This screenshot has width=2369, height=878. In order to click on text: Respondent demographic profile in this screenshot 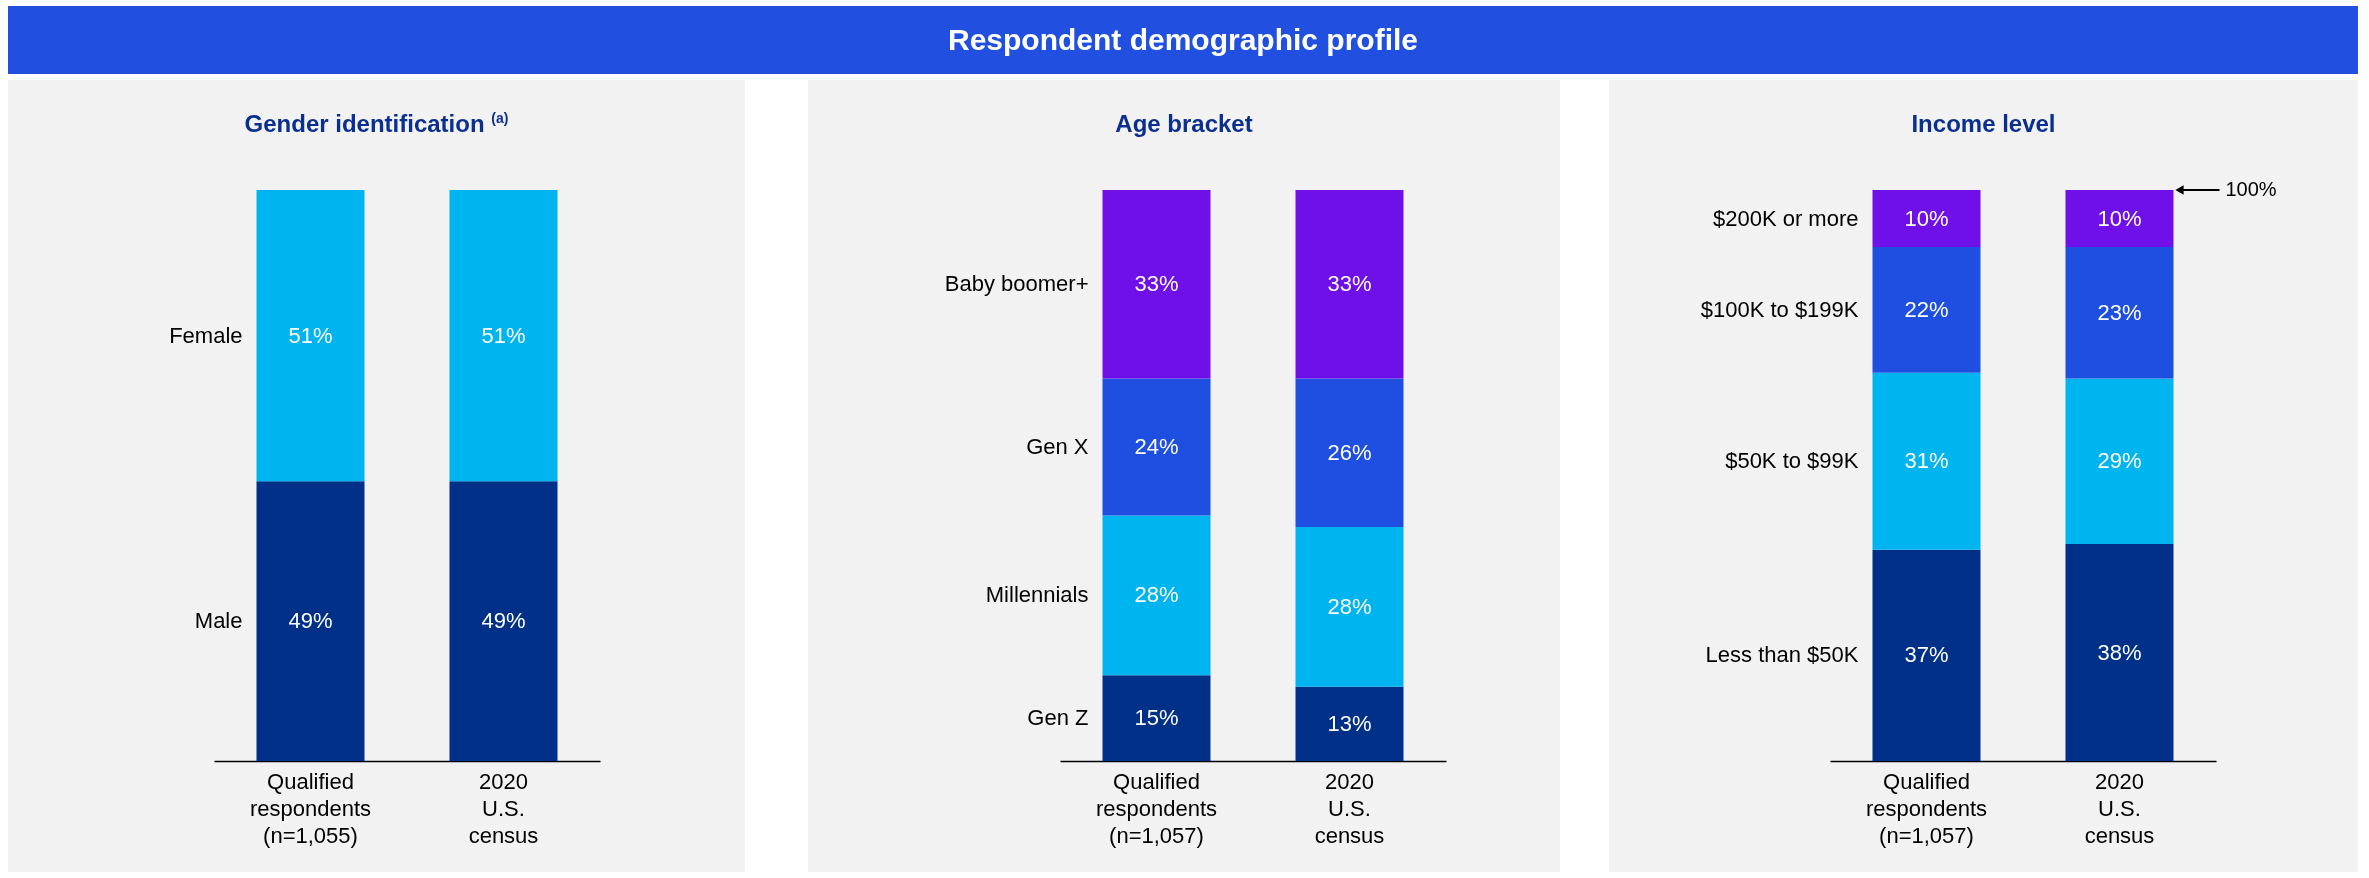, I will do `click(1183, 40)`.